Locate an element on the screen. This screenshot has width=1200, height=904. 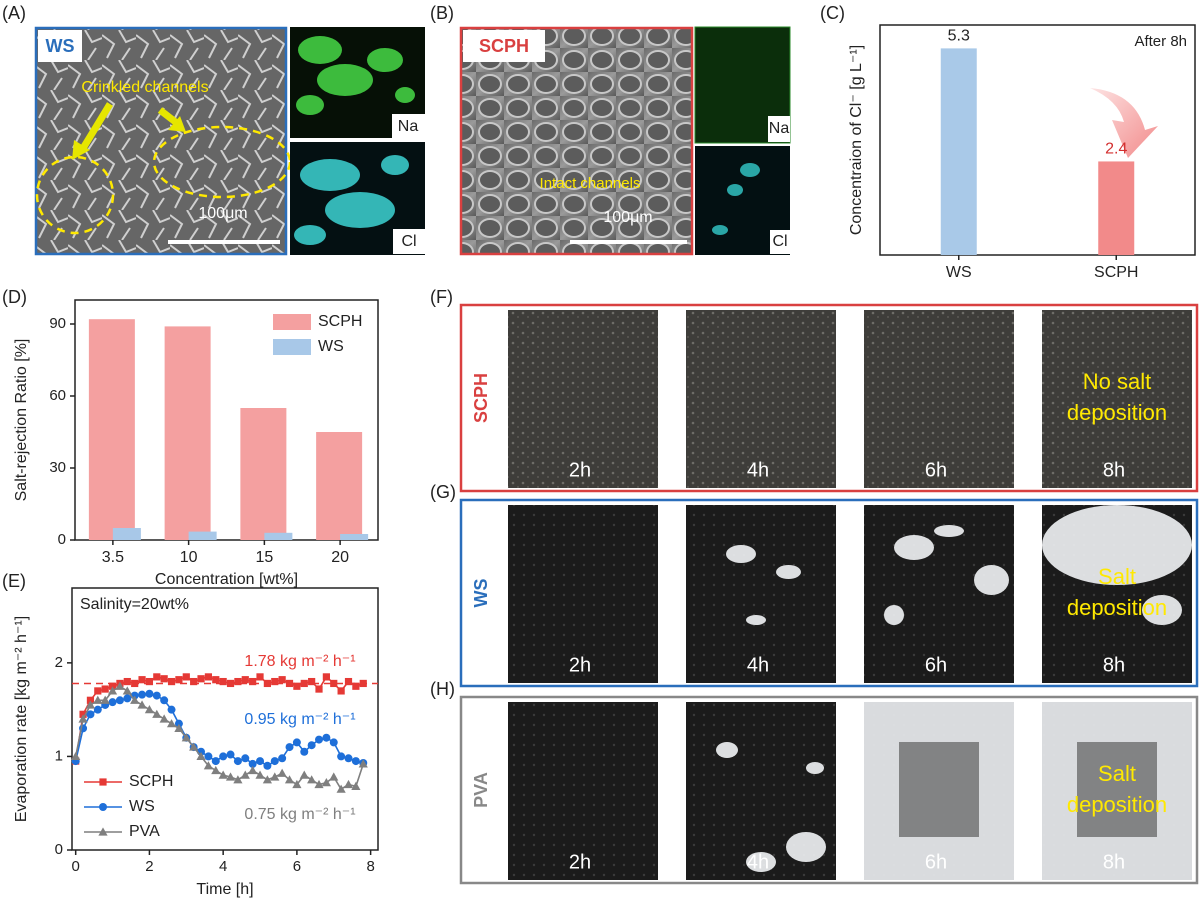
x-tick-label: WS is located at coordinates (959, 272).